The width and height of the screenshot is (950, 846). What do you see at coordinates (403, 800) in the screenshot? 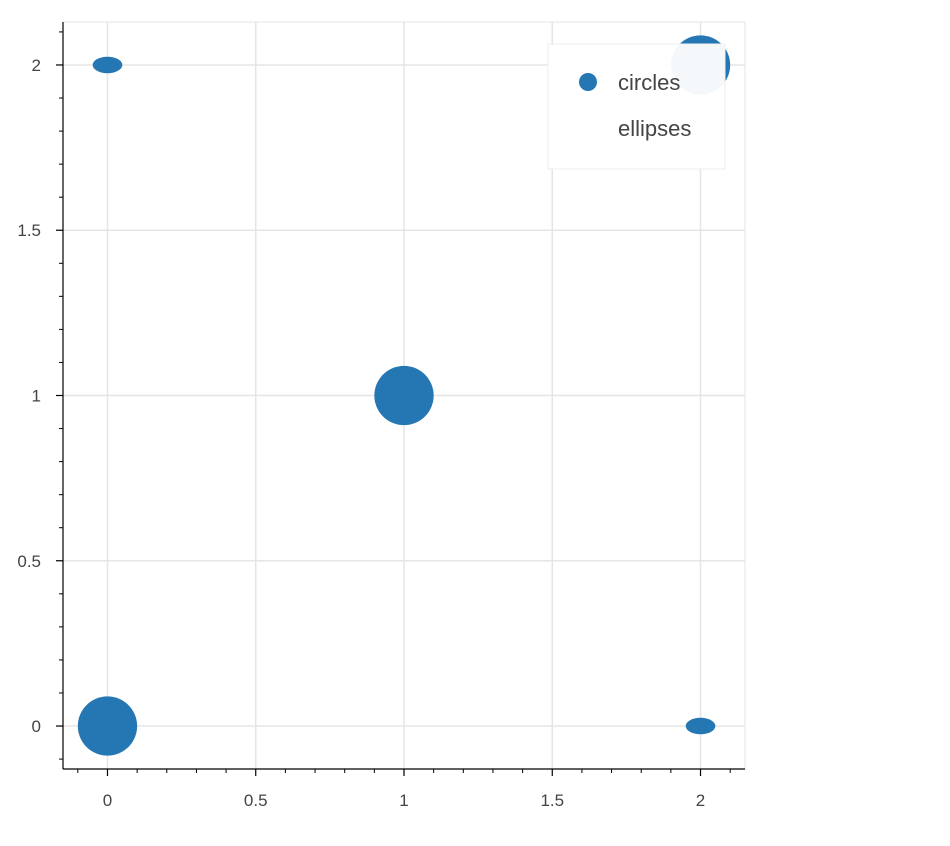
I see `x-tick-label: 1` at bounding box center [403, 800].